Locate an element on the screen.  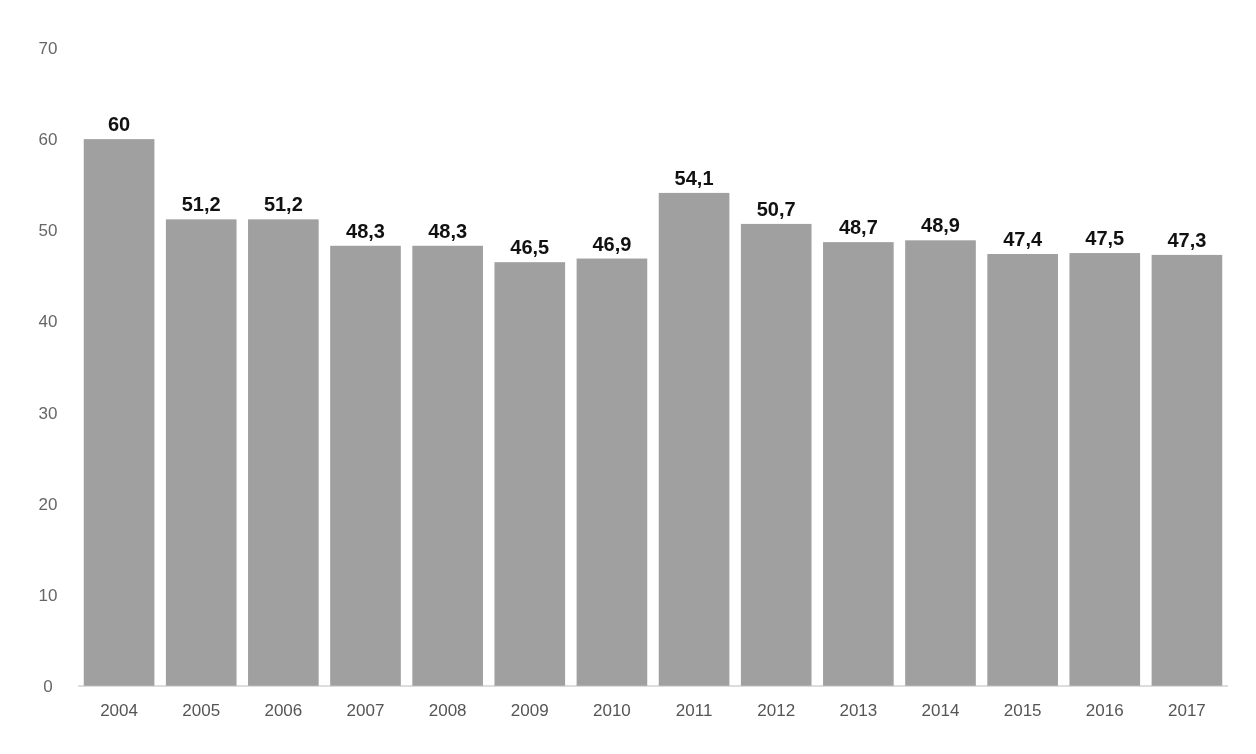
data-label: 50,7 is located at coordinates (776, 208).